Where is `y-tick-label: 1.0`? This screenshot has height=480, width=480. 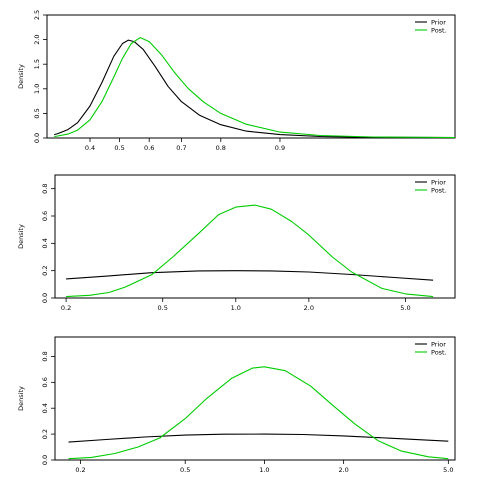
y-tick-label: 1.0 is located at coordinates (37, 89).